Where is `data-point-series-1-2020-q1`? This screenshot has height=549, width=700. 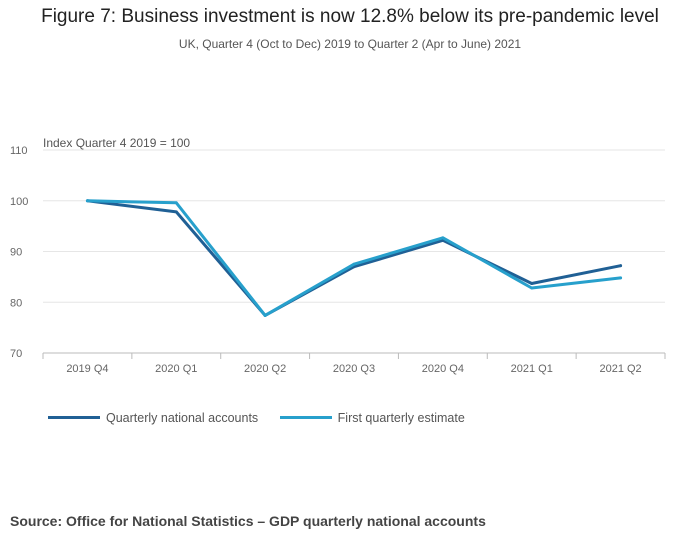
data-point-series-1-2020-q1 is located at coordinates (176, 212).